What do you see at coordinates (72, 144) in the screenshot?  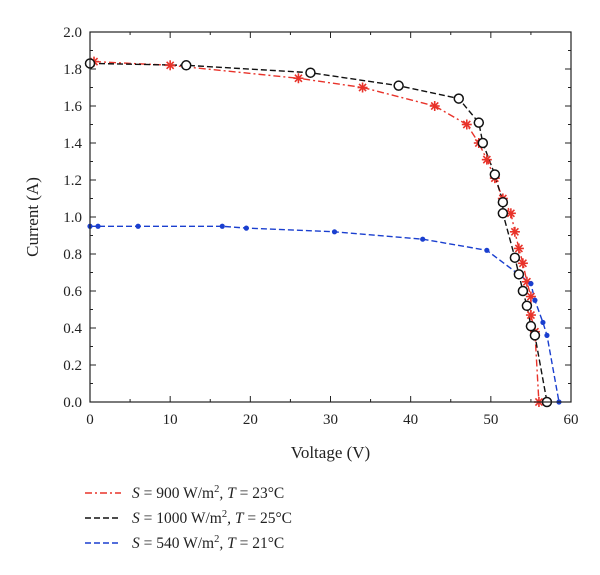 I see `y-tick-label: 1.4` at bounding box center [72, 144].